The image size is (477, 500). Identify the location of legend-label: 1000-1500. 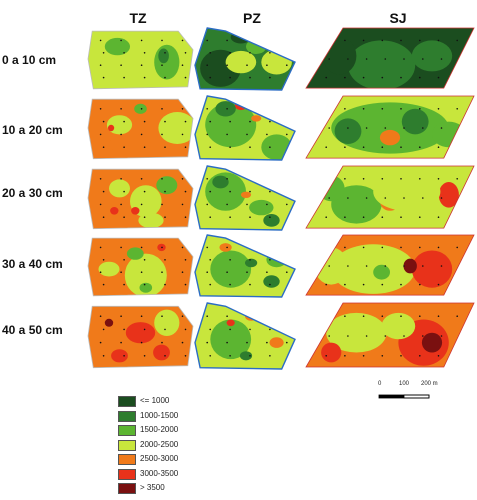
(159, 415).